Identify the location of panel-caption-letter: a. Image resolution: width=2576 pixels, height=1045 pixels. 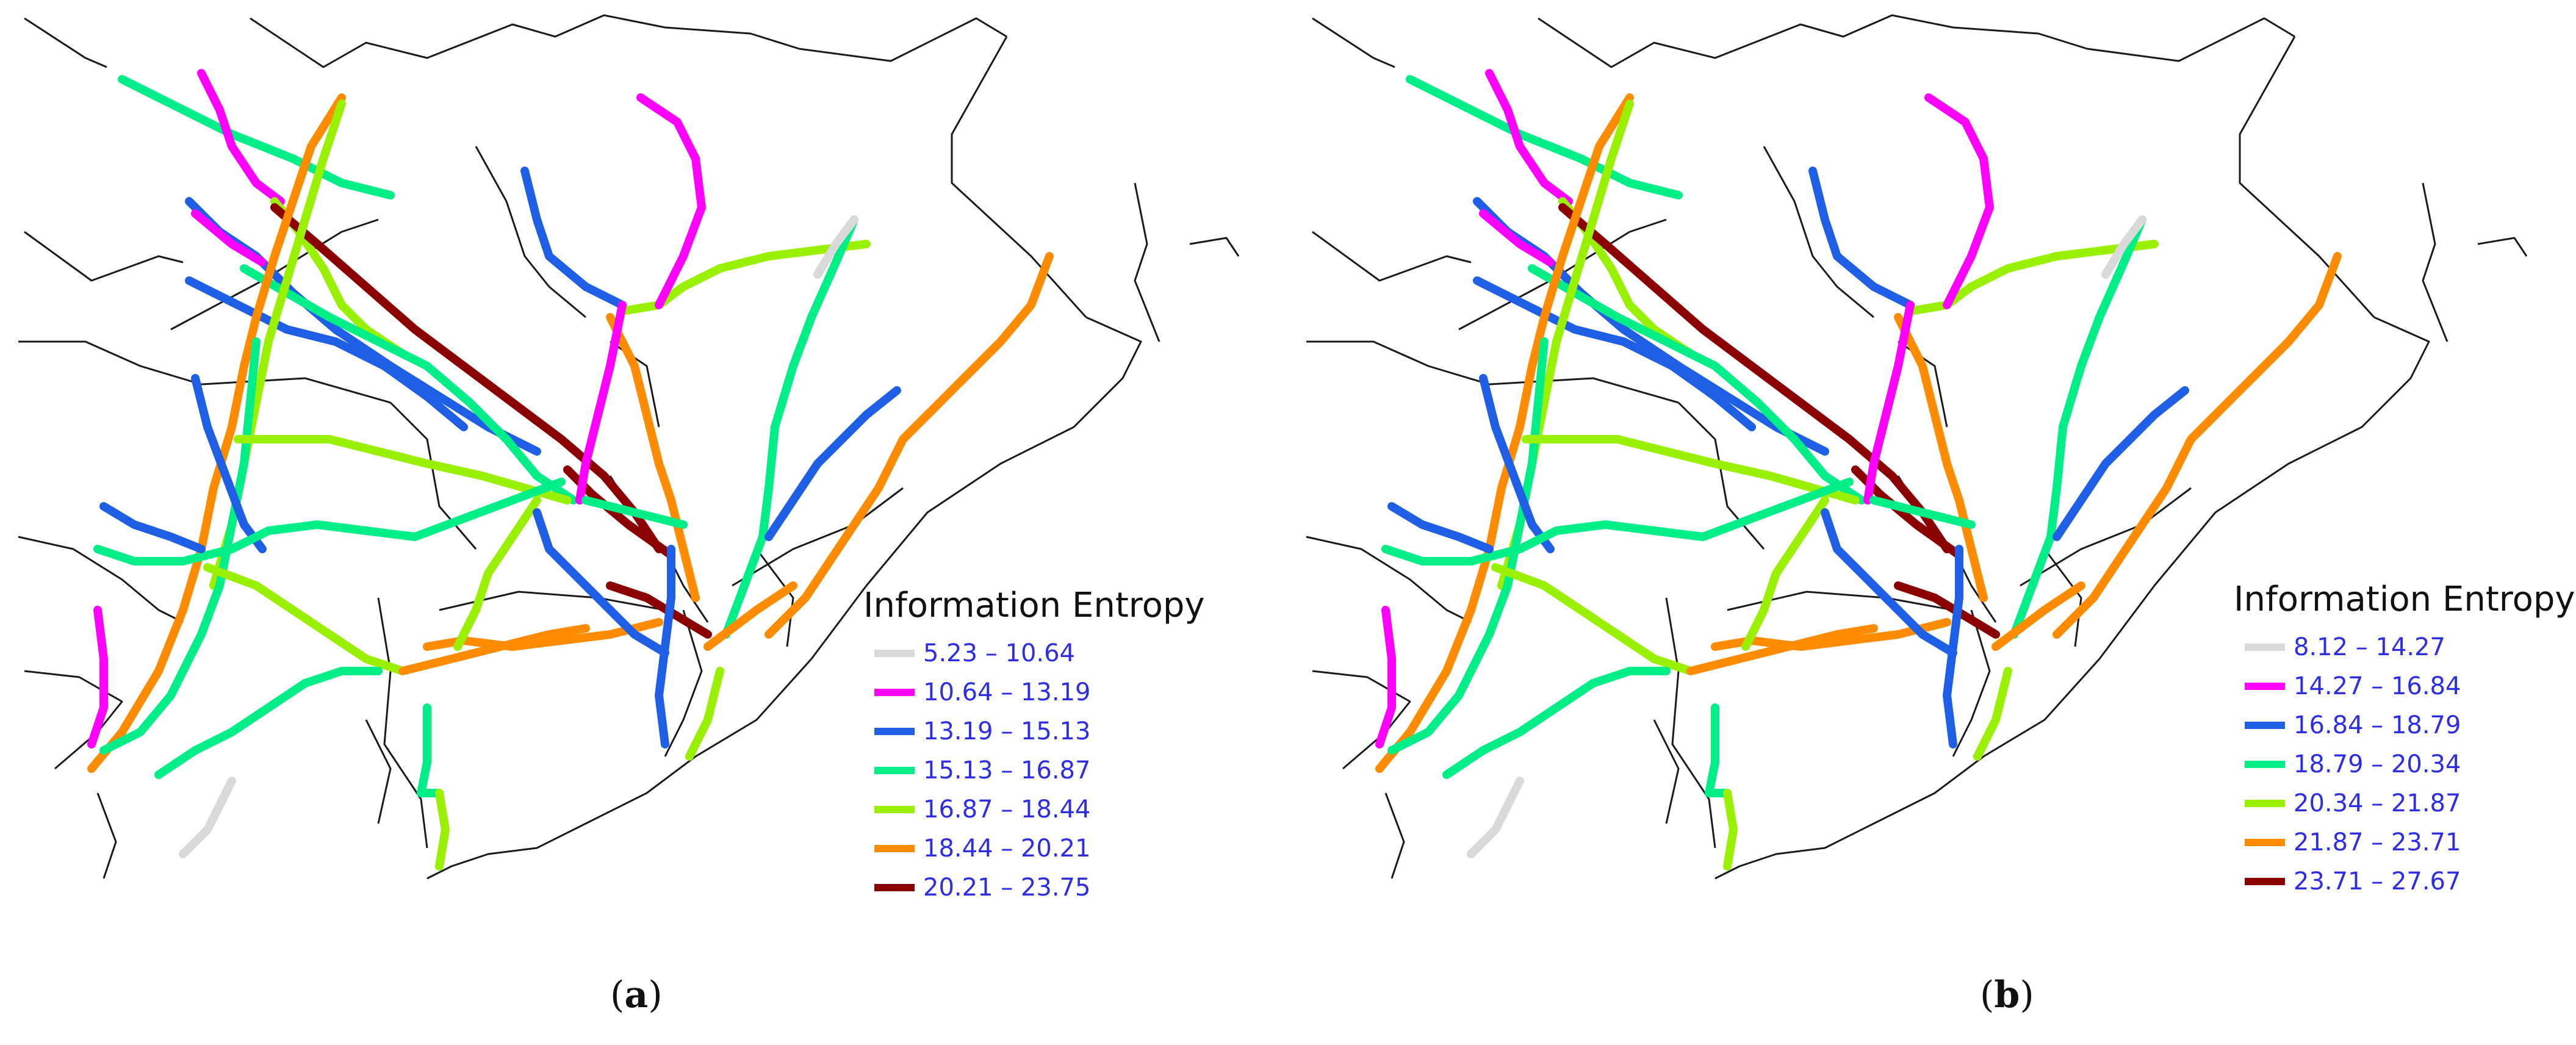
(636, 995).